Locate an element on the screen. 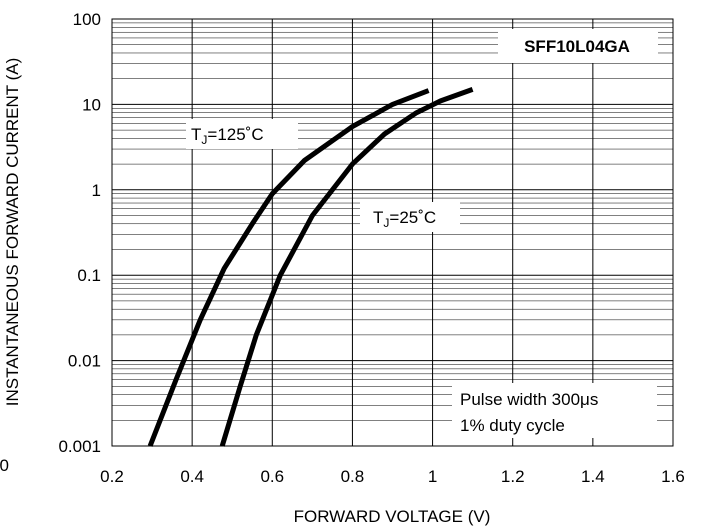 The width and height of the screenshot is (706, 529). title-badge-box is located at coordinates (578, 46).